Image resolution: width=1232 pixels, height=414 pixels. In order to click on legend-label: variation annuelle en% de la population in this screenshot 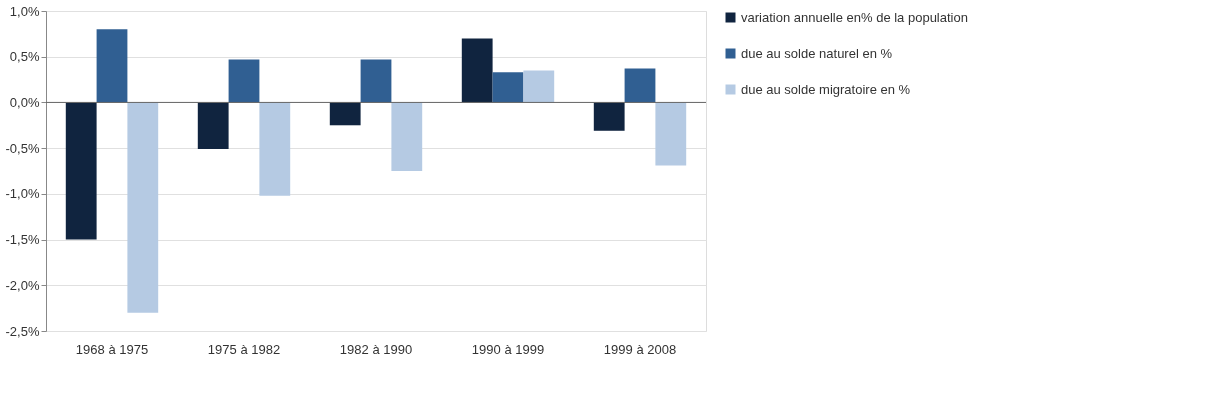, I will do `click(854, 17)`.